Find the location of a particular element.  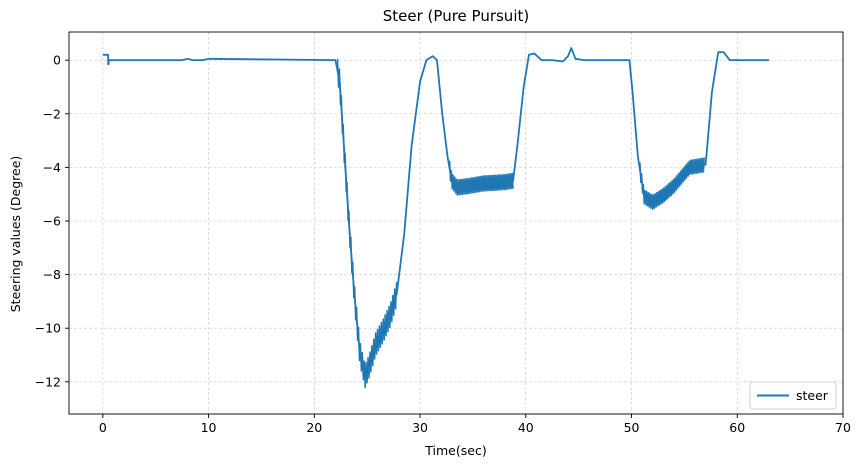

legend-label-steer: steer is located at coordinates (812, 395).